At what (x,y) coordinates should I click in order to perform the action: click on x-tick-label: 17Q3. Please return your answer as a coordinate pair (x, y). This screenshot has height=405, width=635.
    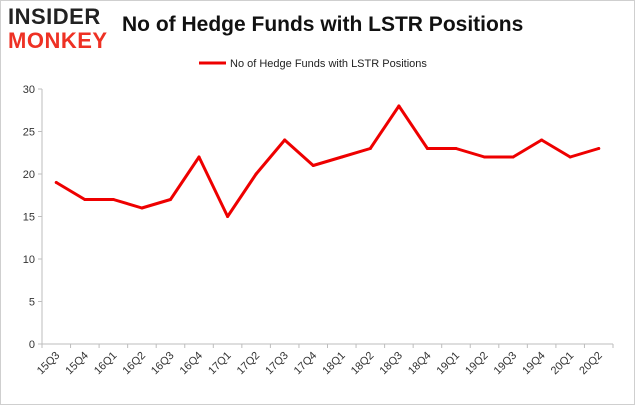
    Looking at the image, I should click on (277, 364).